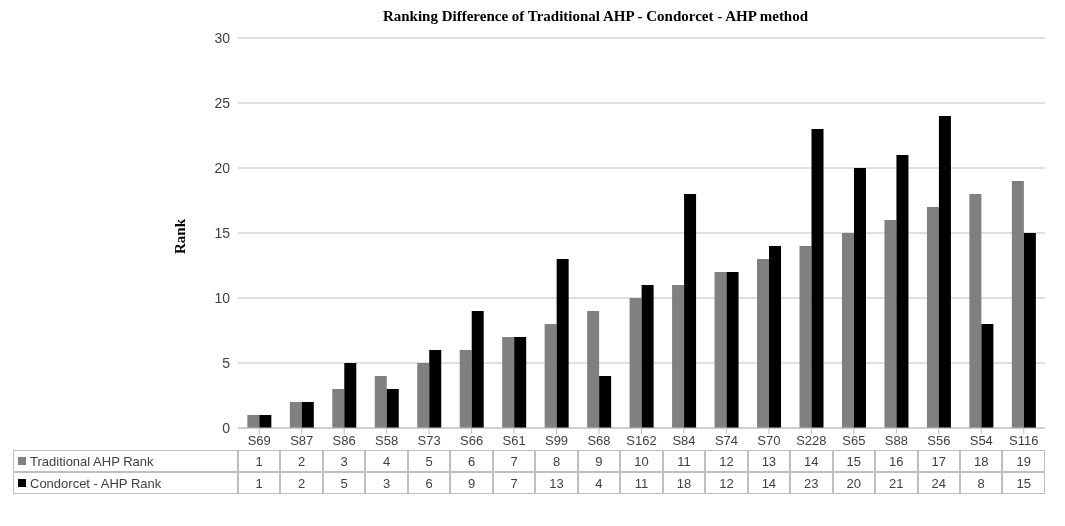  What do you see at coordinates (222, 37) in the screenshot?
I see `y-tick-label: 30` at bounding box center [222, 37].